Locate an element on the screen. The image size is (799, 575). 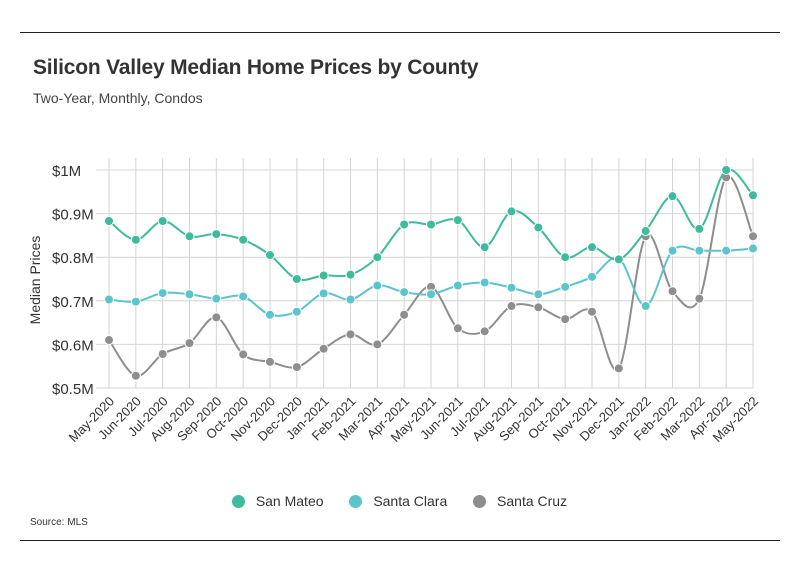
legend-marker-santa-clara is located at coordinates (356, 502).